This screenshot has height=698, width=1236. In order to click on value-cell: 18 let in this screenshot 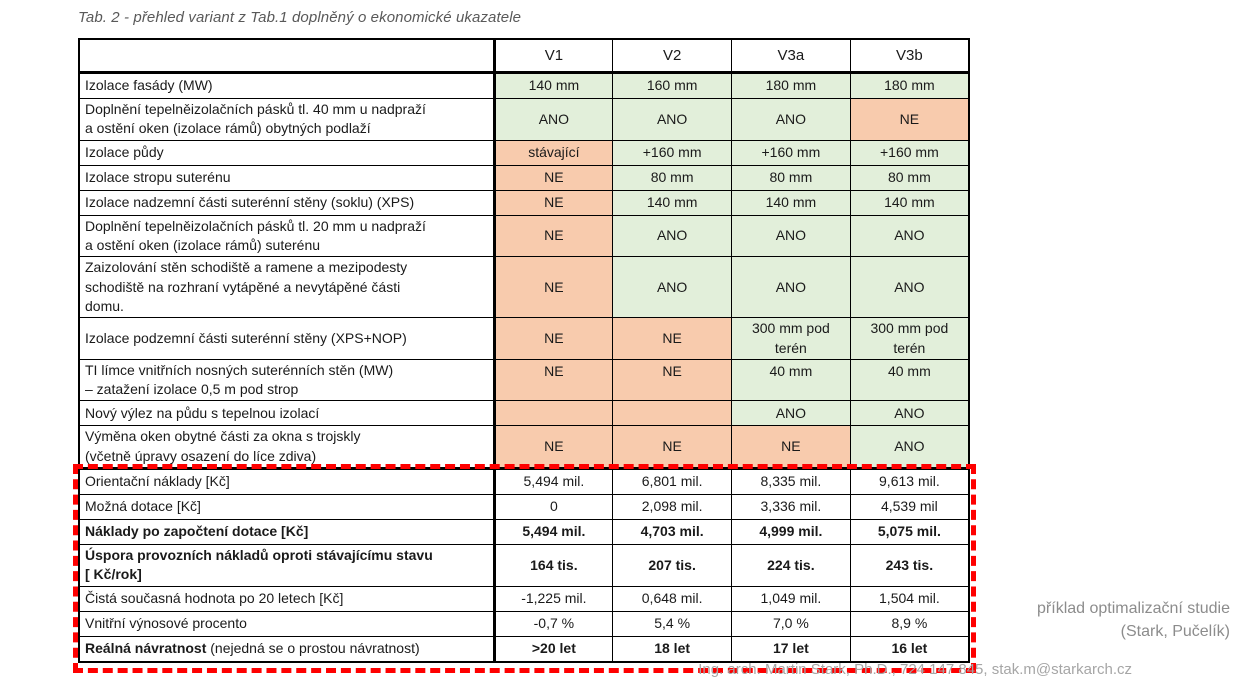, I will do `click(672, 649)`.